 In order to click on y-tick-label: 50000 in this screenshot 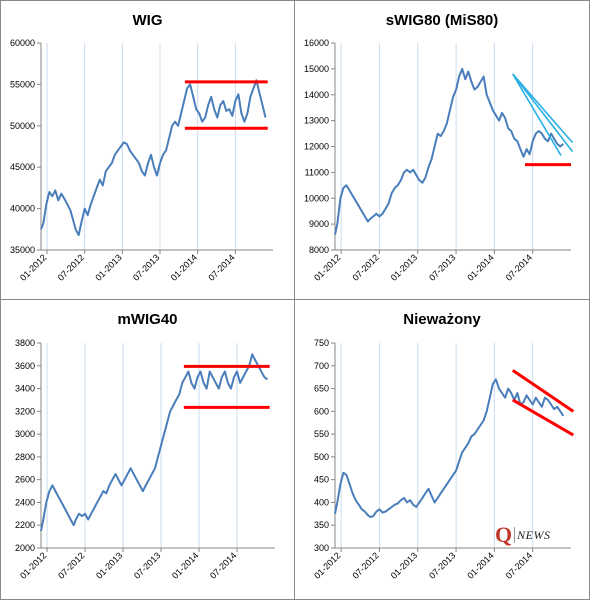, I will do `click(22, 126)`.